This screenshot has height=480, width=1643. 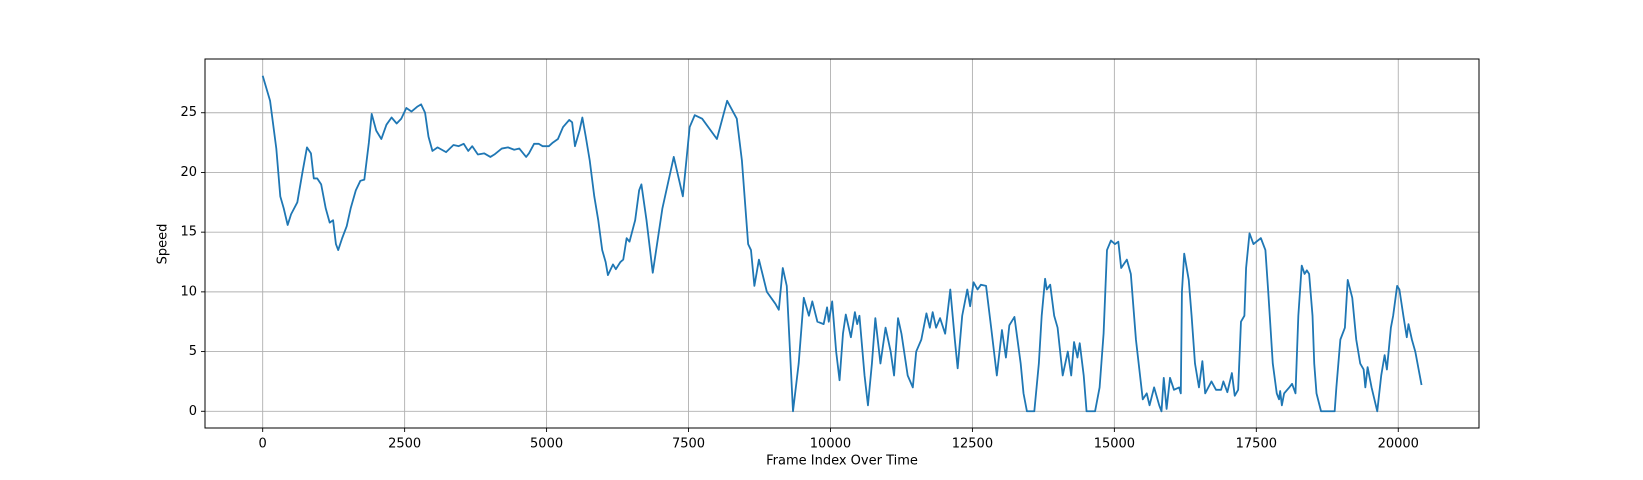 I want to click on y-axis-label: Speed, so click(x=163, y=244).